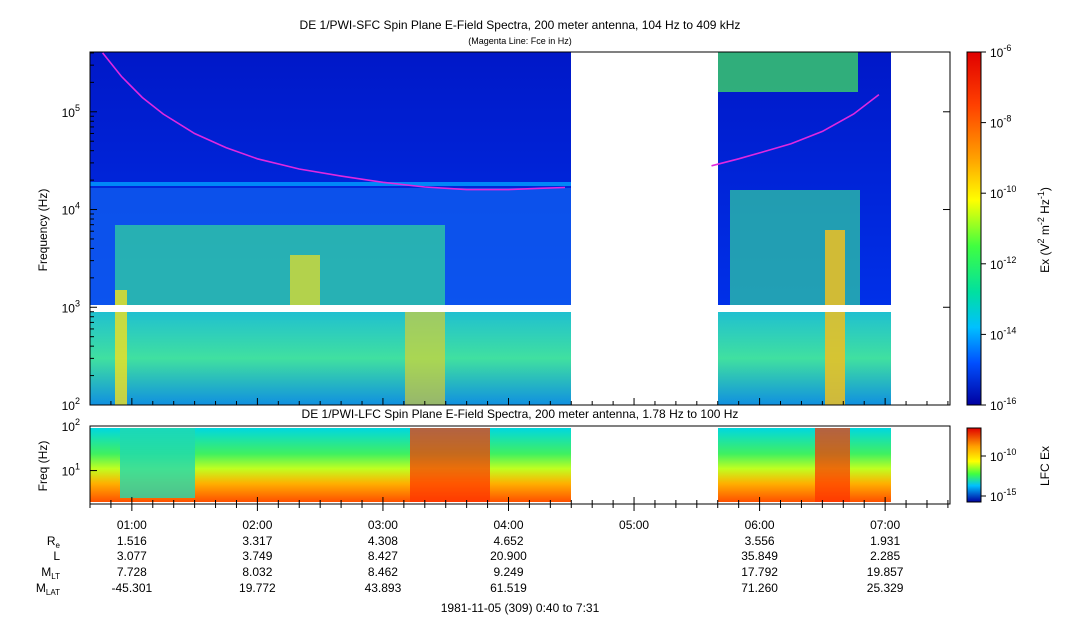  I want to click on cbar-label-part: -2, so click(1041, 221).